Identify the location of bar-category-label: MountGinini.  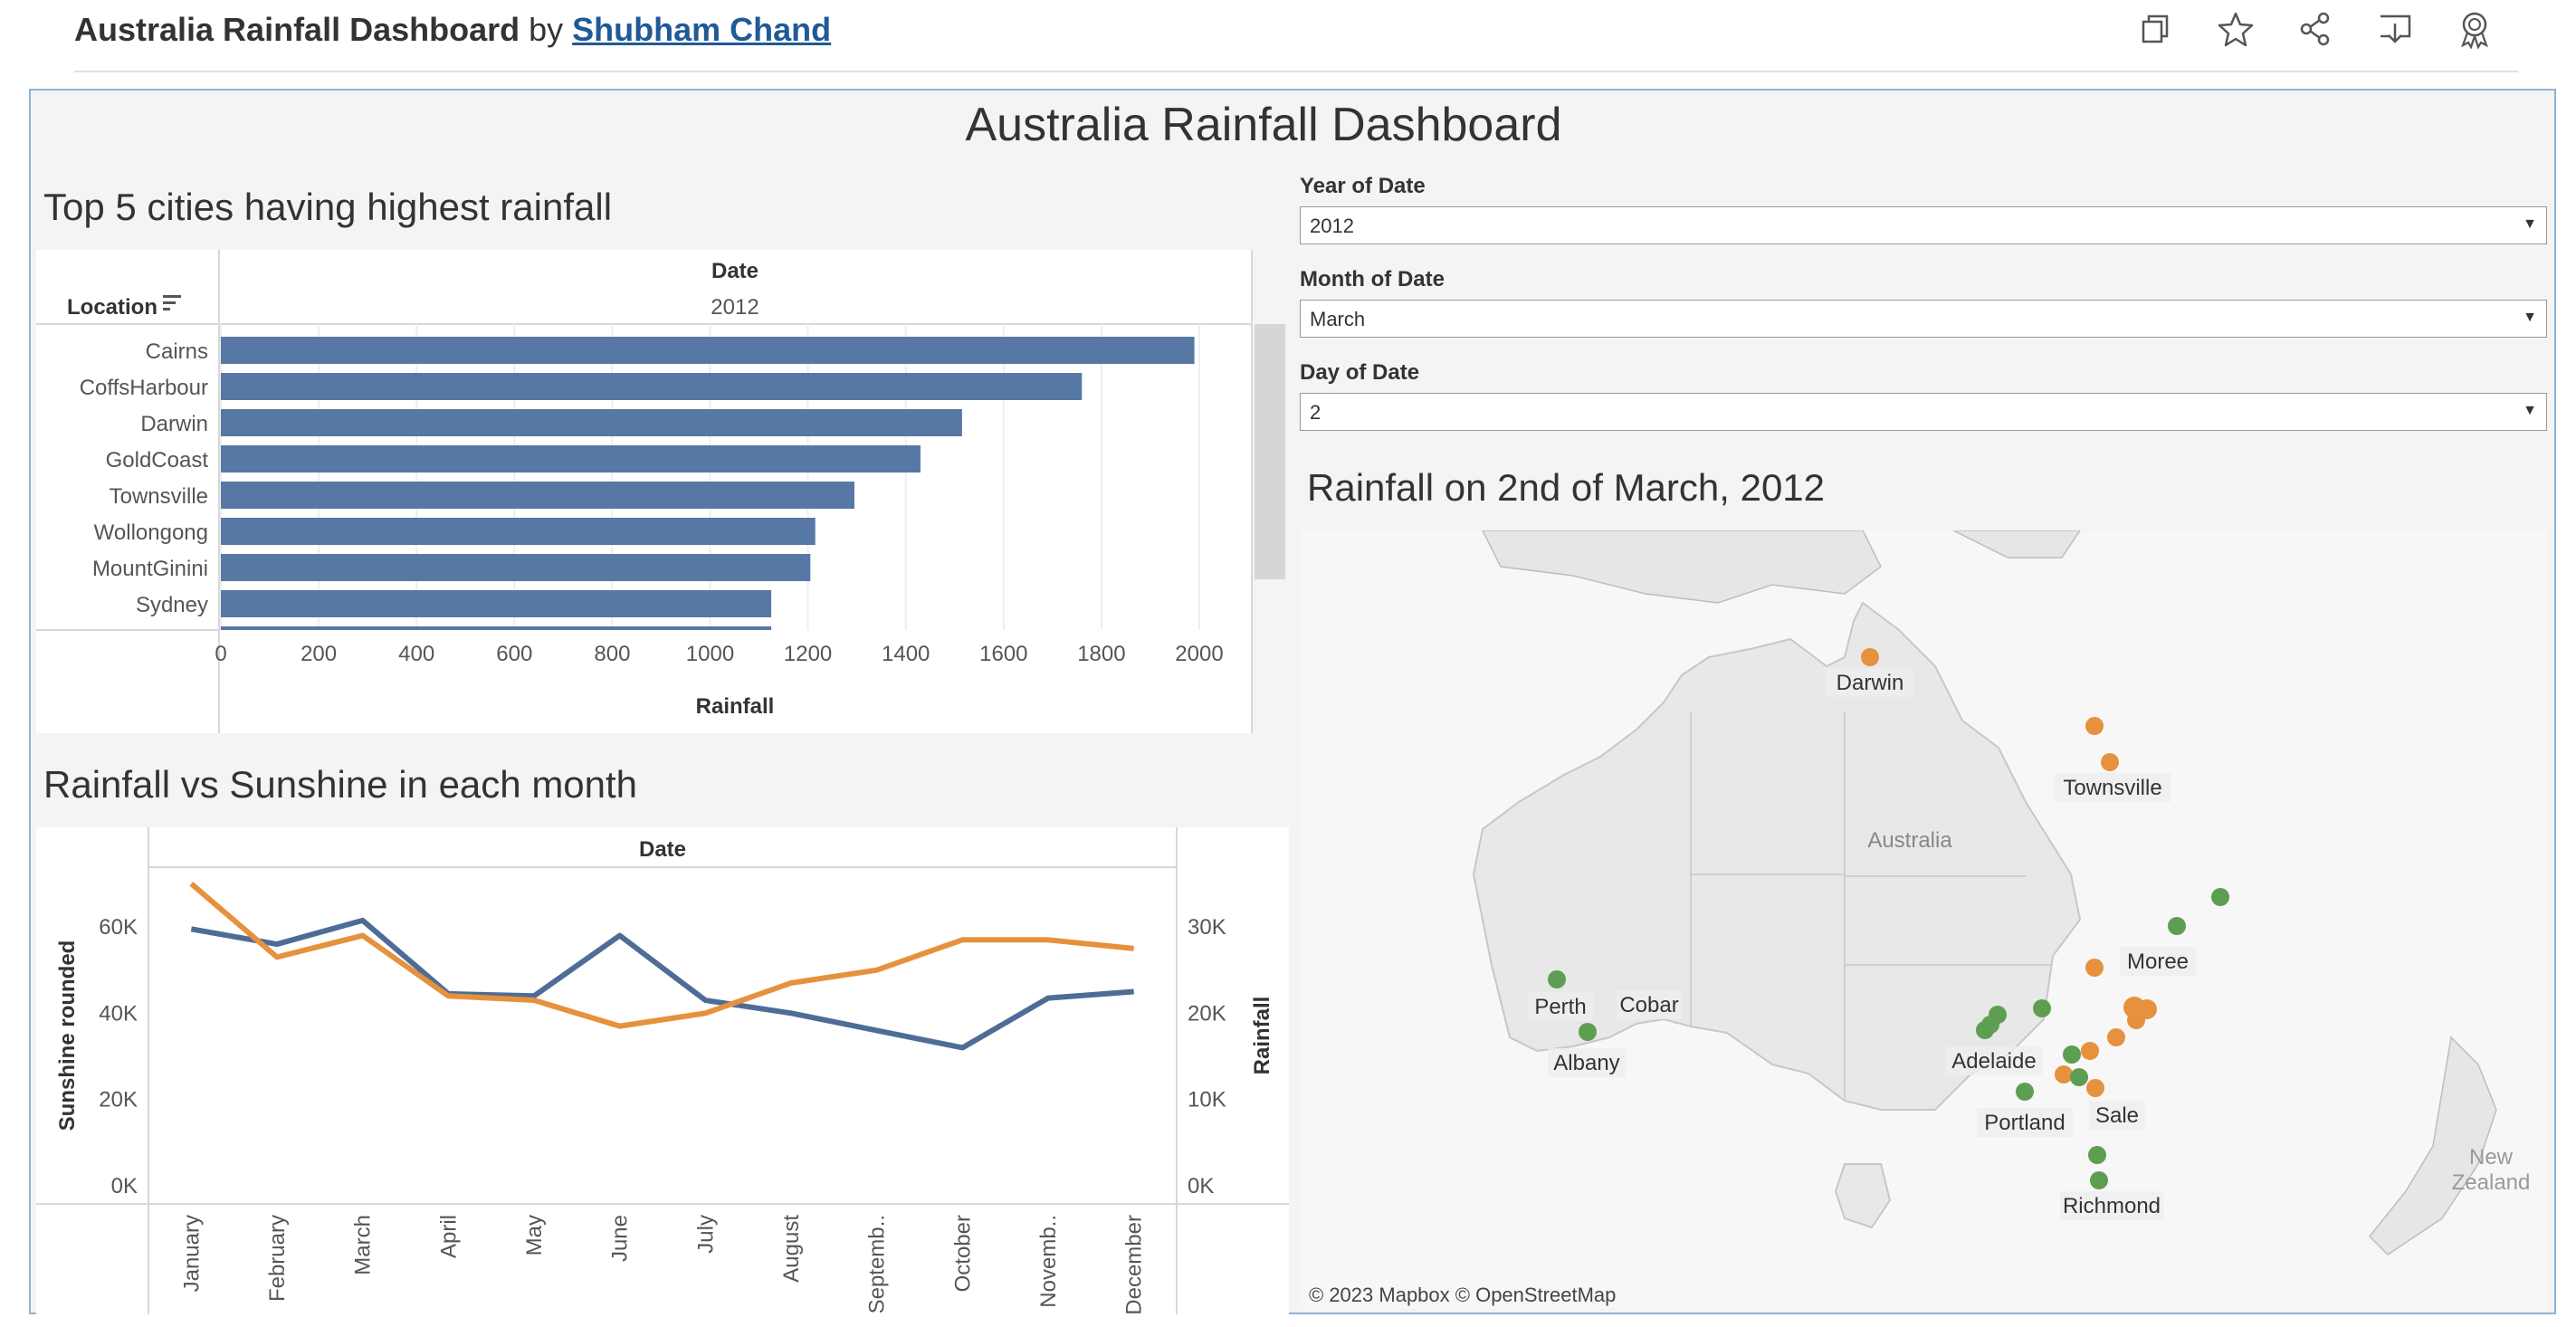
(150, 569).